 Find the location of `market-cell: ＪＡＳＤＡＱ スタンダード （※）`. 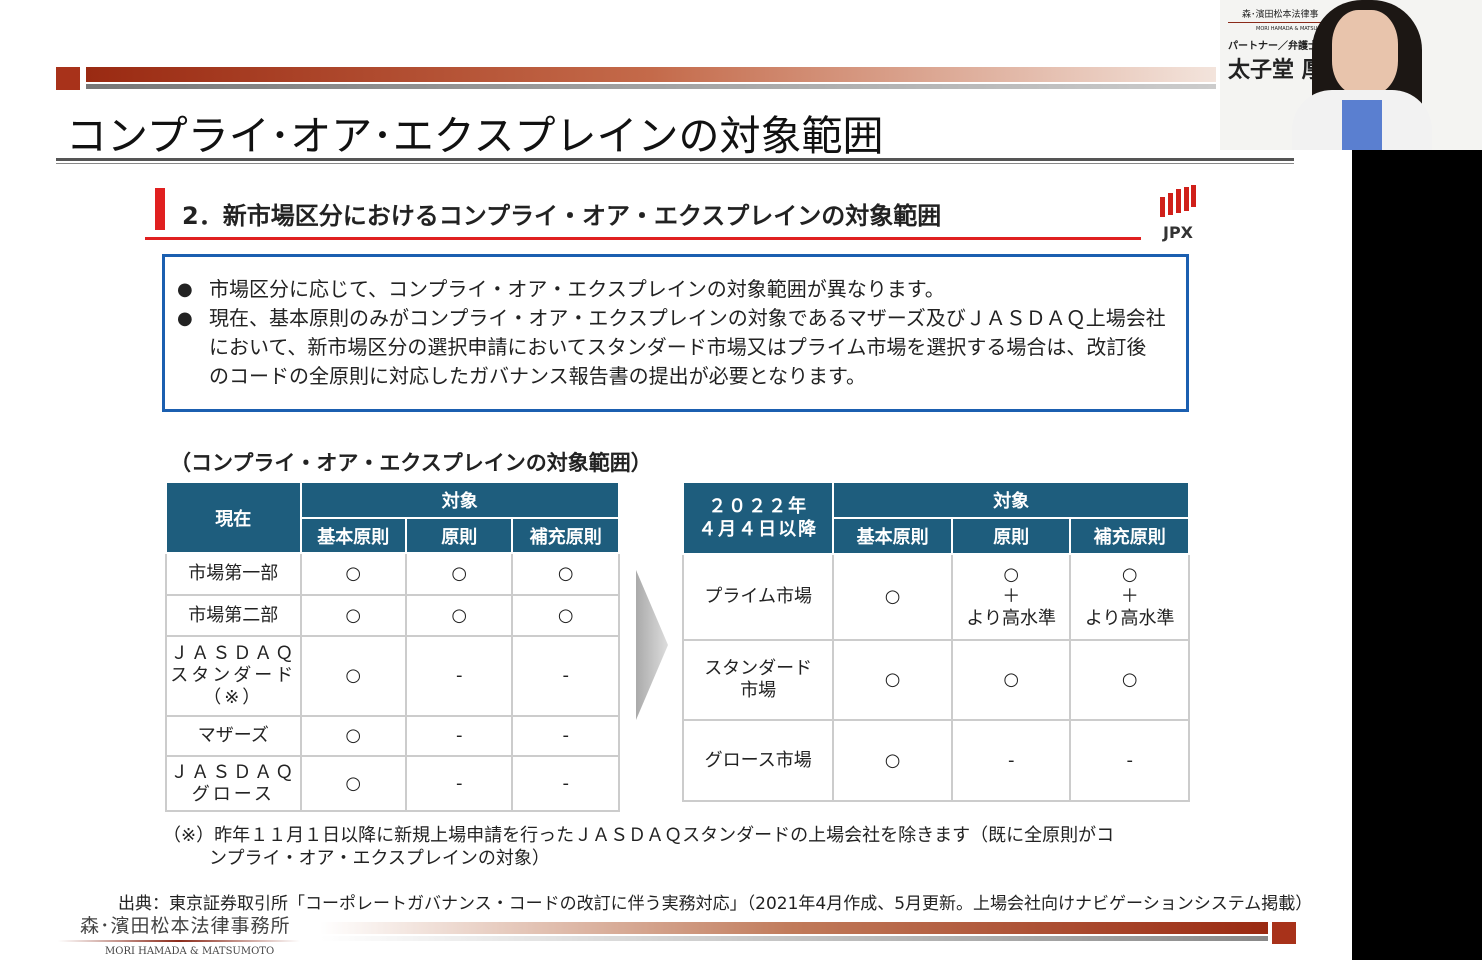

market-cell: ＪＡＳＤＡＱ スタンダード （※） is located at coordinates (233, 676).